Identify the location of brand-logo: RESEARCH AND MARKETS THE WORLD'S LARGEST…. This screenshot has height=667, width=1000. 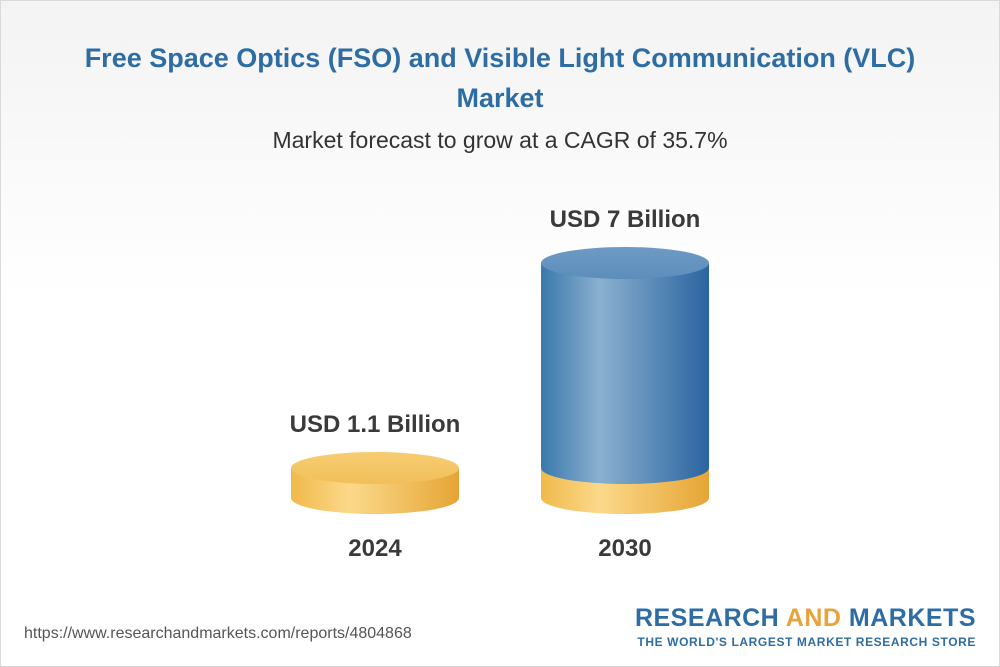
(805, 626).